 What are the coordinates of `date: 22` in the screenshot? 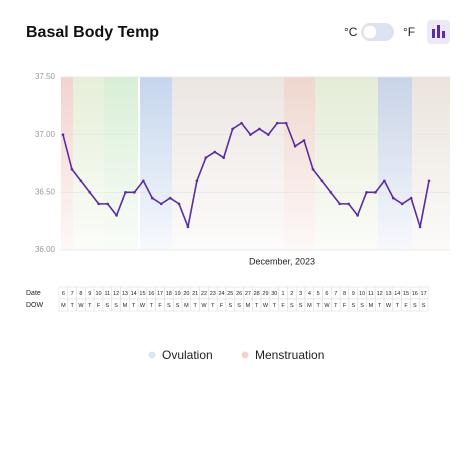 It's located at (204, 294).